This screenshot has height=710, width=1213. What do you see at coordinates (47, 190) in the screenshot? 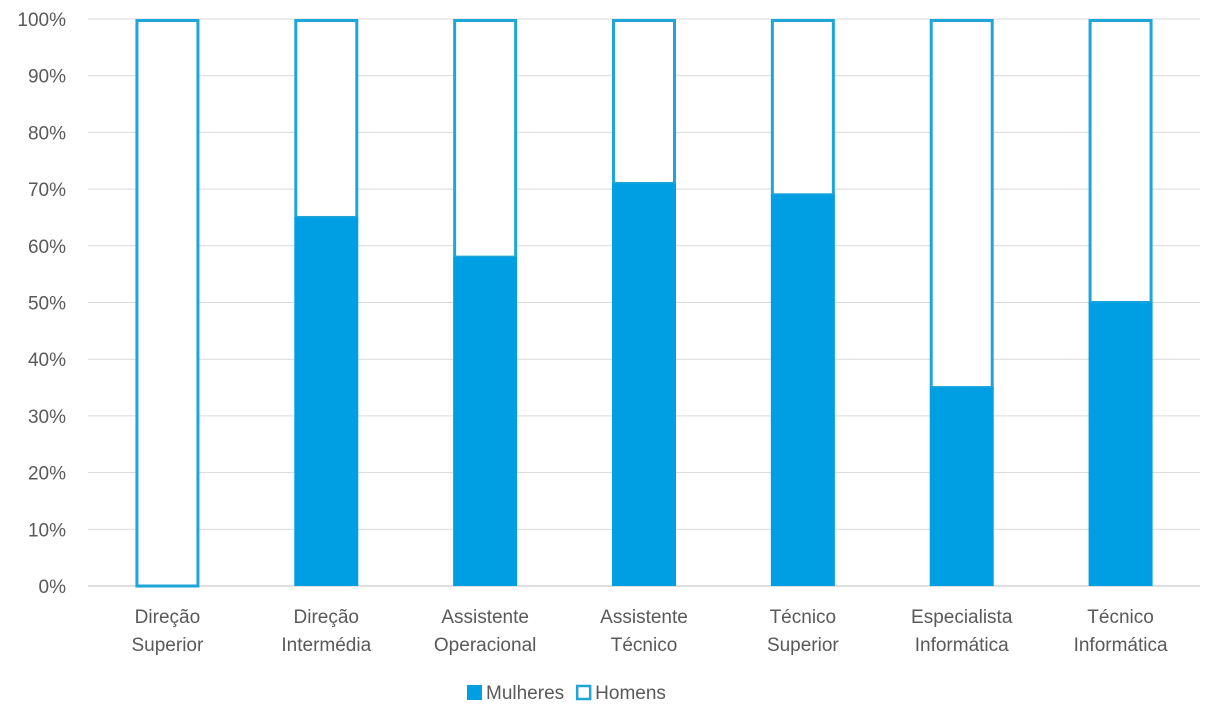
I see `y-tick-label: 70%` at bounding box center [47, 190].